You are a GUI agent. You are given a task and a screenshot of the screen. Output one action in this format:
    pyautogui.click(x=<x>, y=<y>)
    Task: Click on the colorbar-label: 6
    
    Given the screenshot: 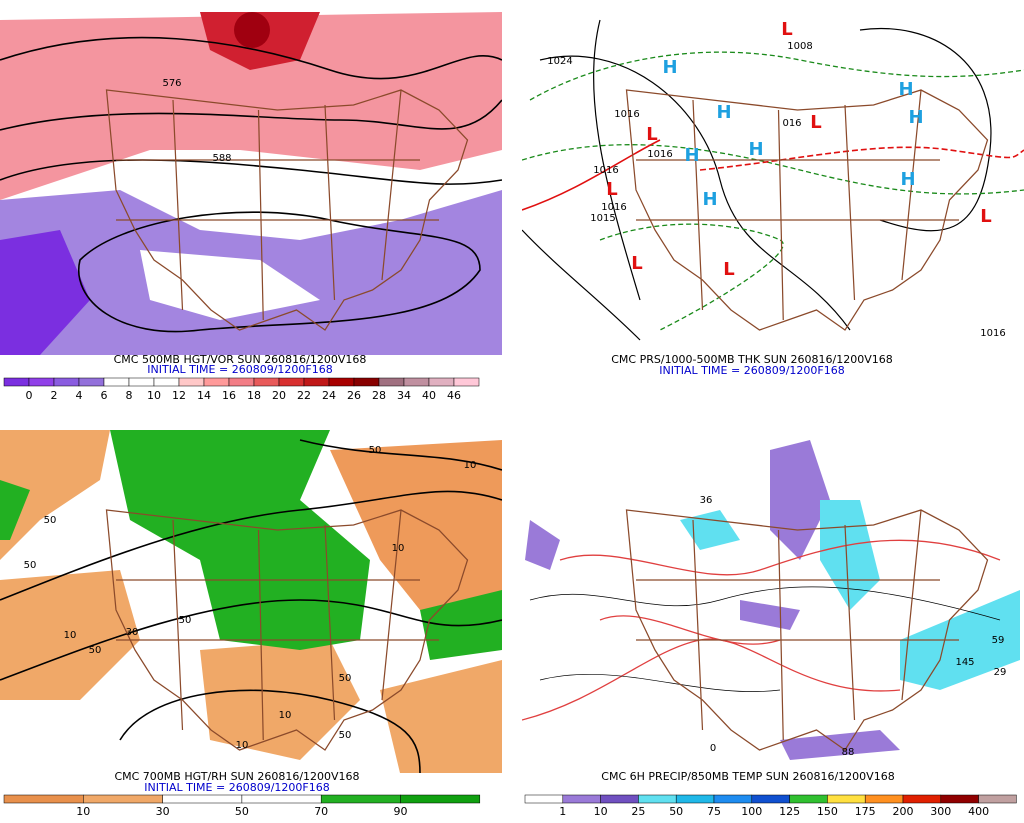 What is the action you would take?
    pyautogui.click(x=104, y=395)
    